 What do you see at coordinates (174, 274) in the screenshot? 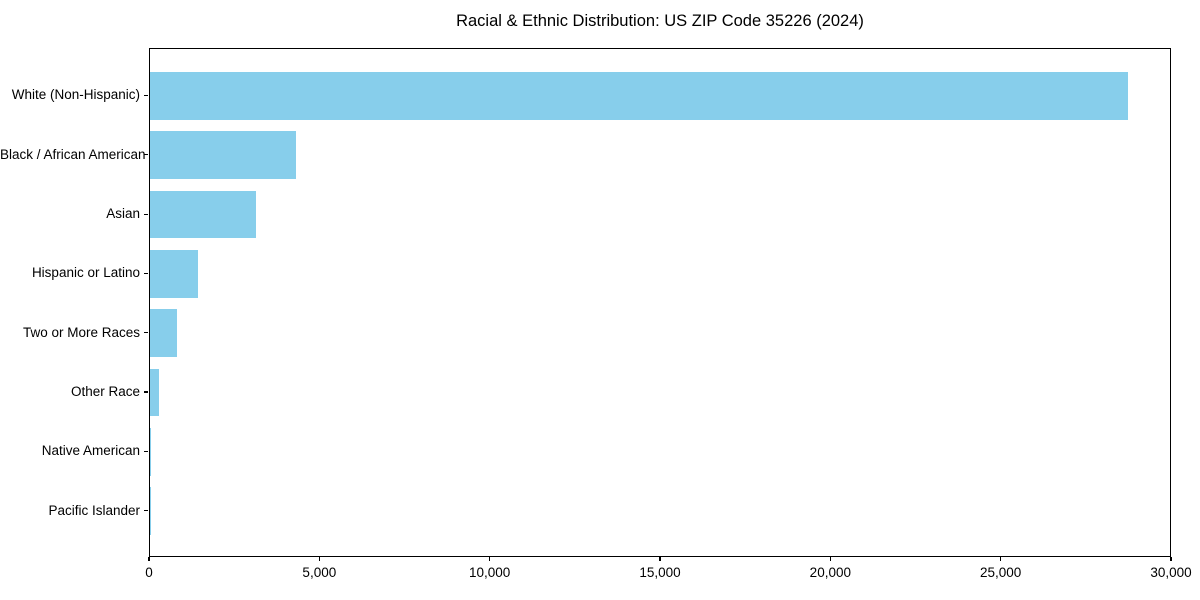
I see `bar-hispanic-or-latino` at bounding box center [174, 274].